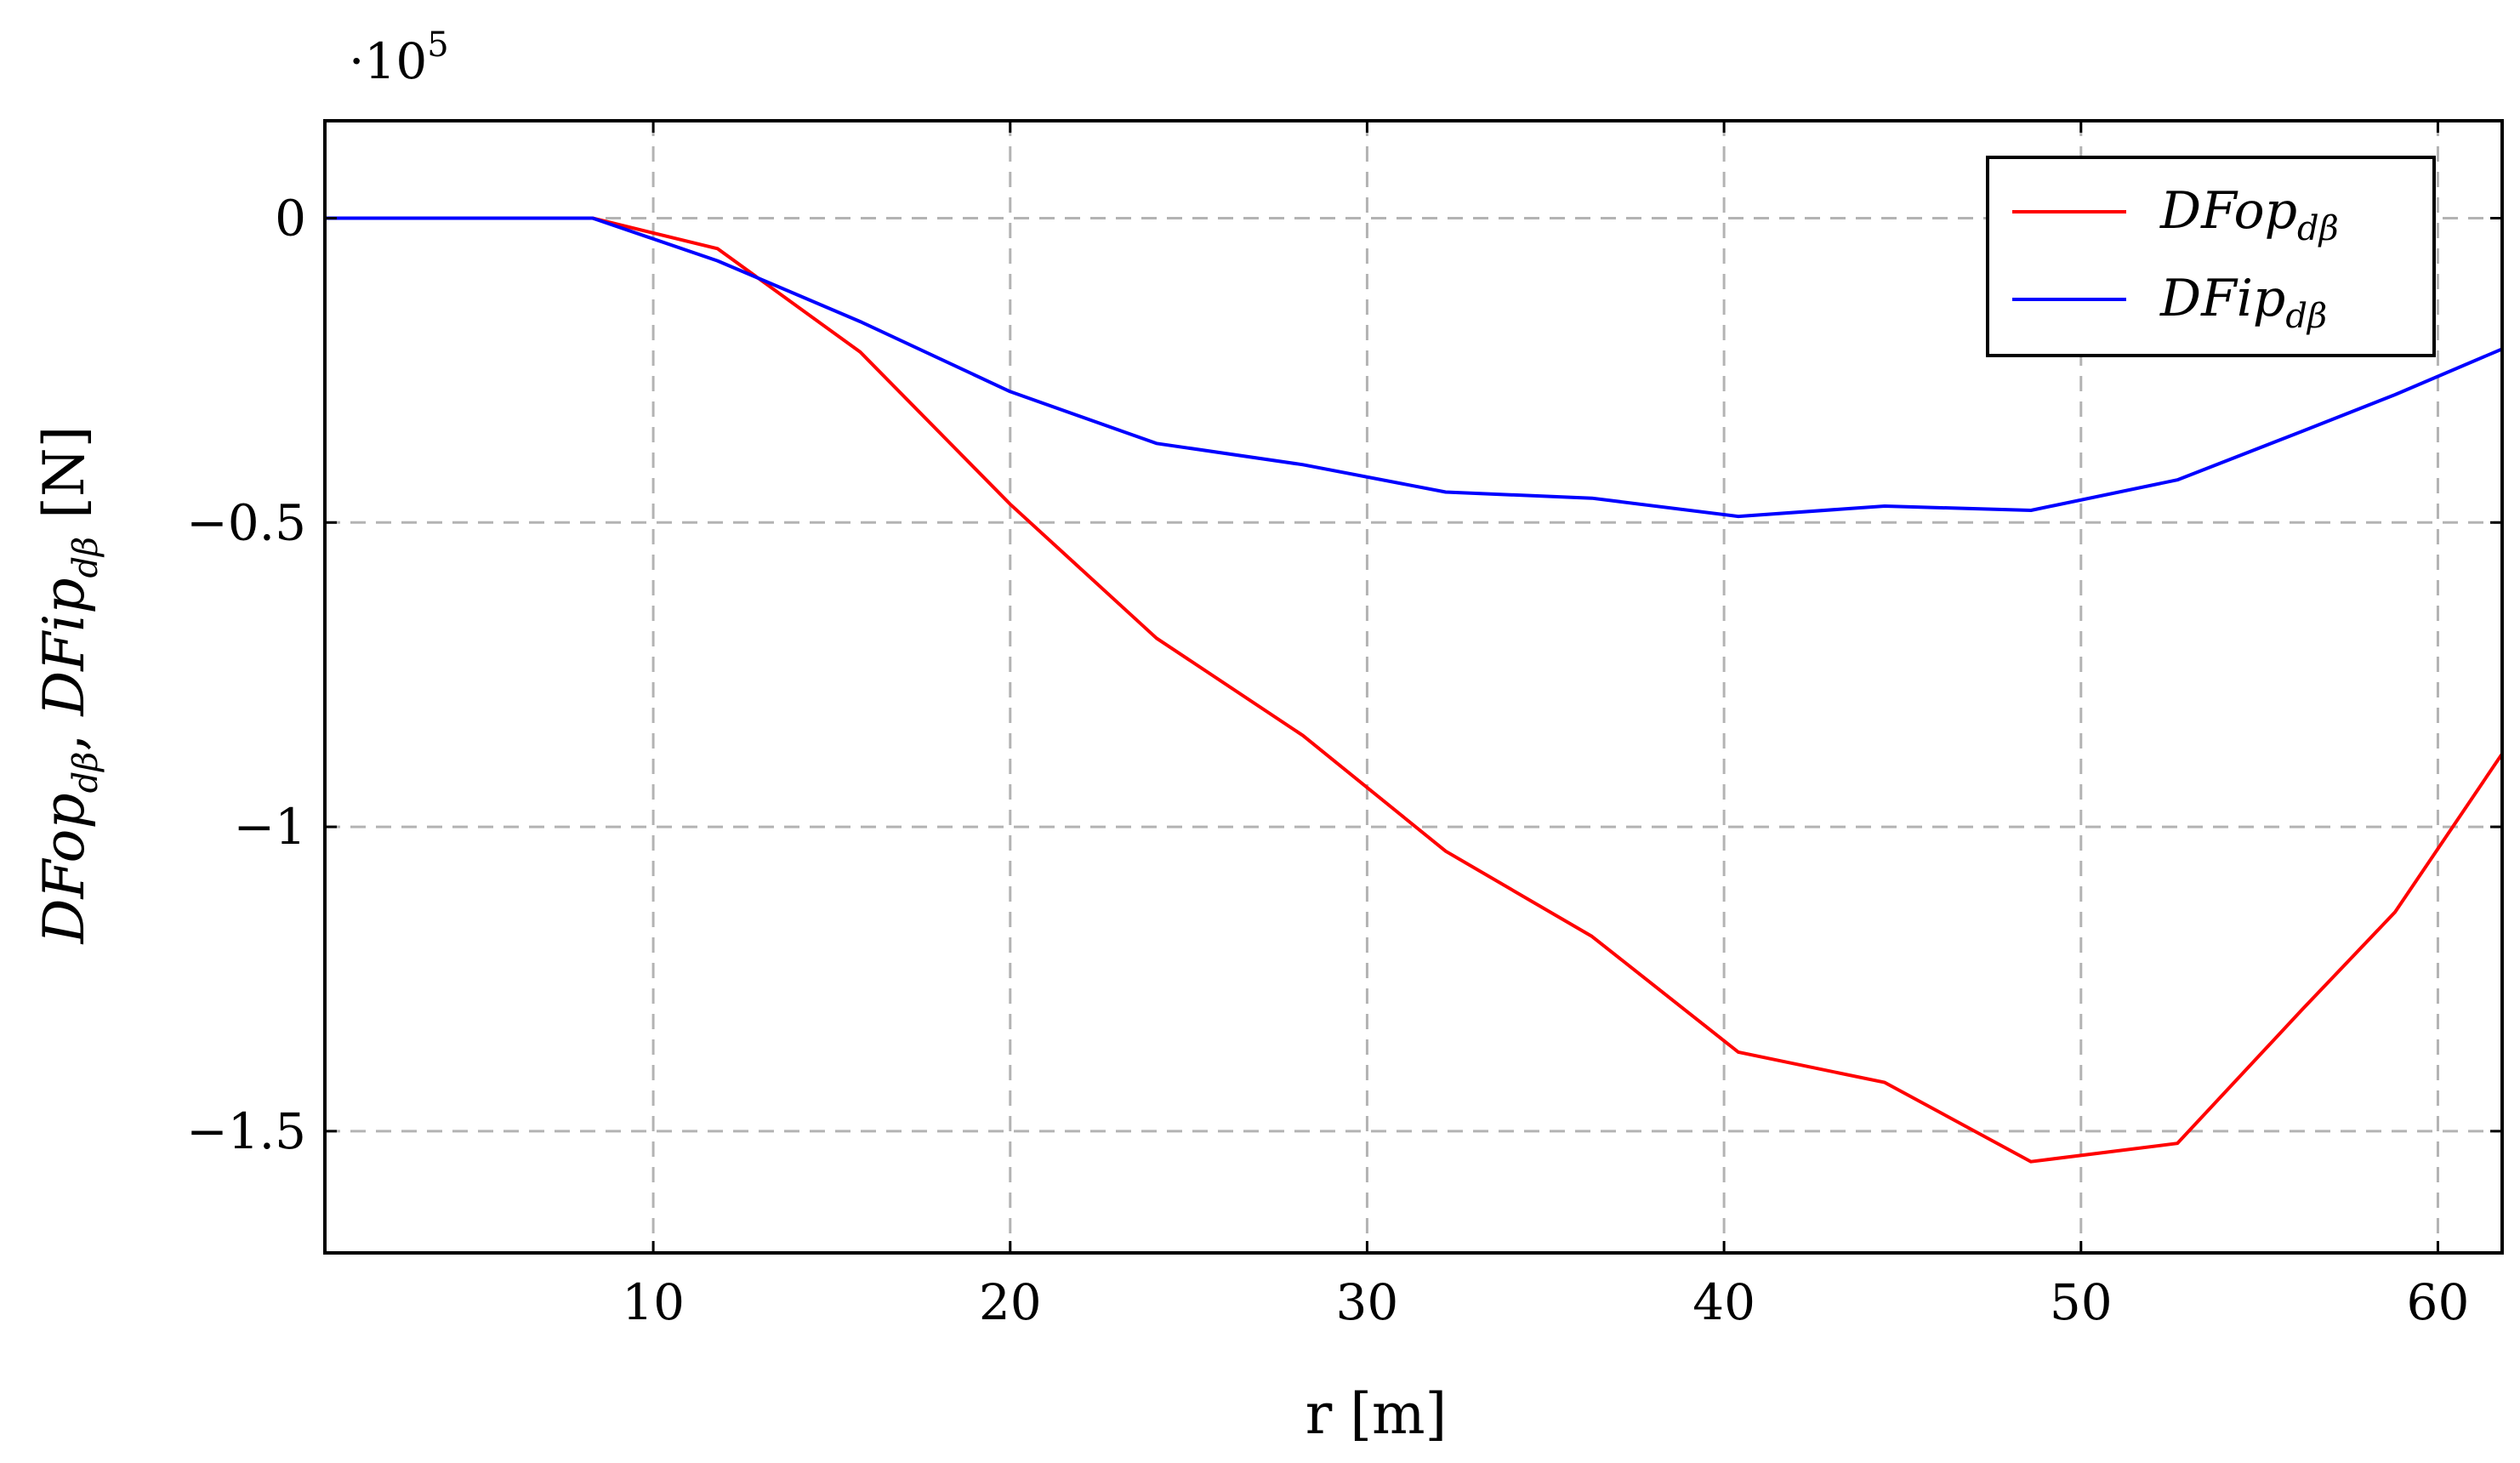 This screenshot has width=2520, height=1463. Describe the element at coordinates (246, 1131) in the screenshot. I see `y-tick-label: −1.5` at that location.